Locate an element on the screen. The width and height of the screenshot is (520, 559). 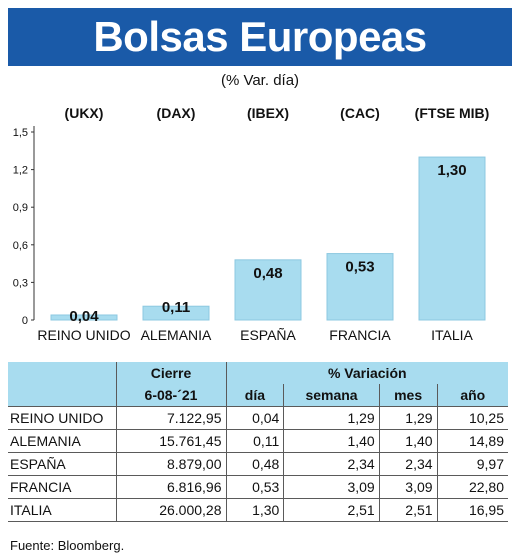
row-week: 3,09 is located at coordinates (331, 486).